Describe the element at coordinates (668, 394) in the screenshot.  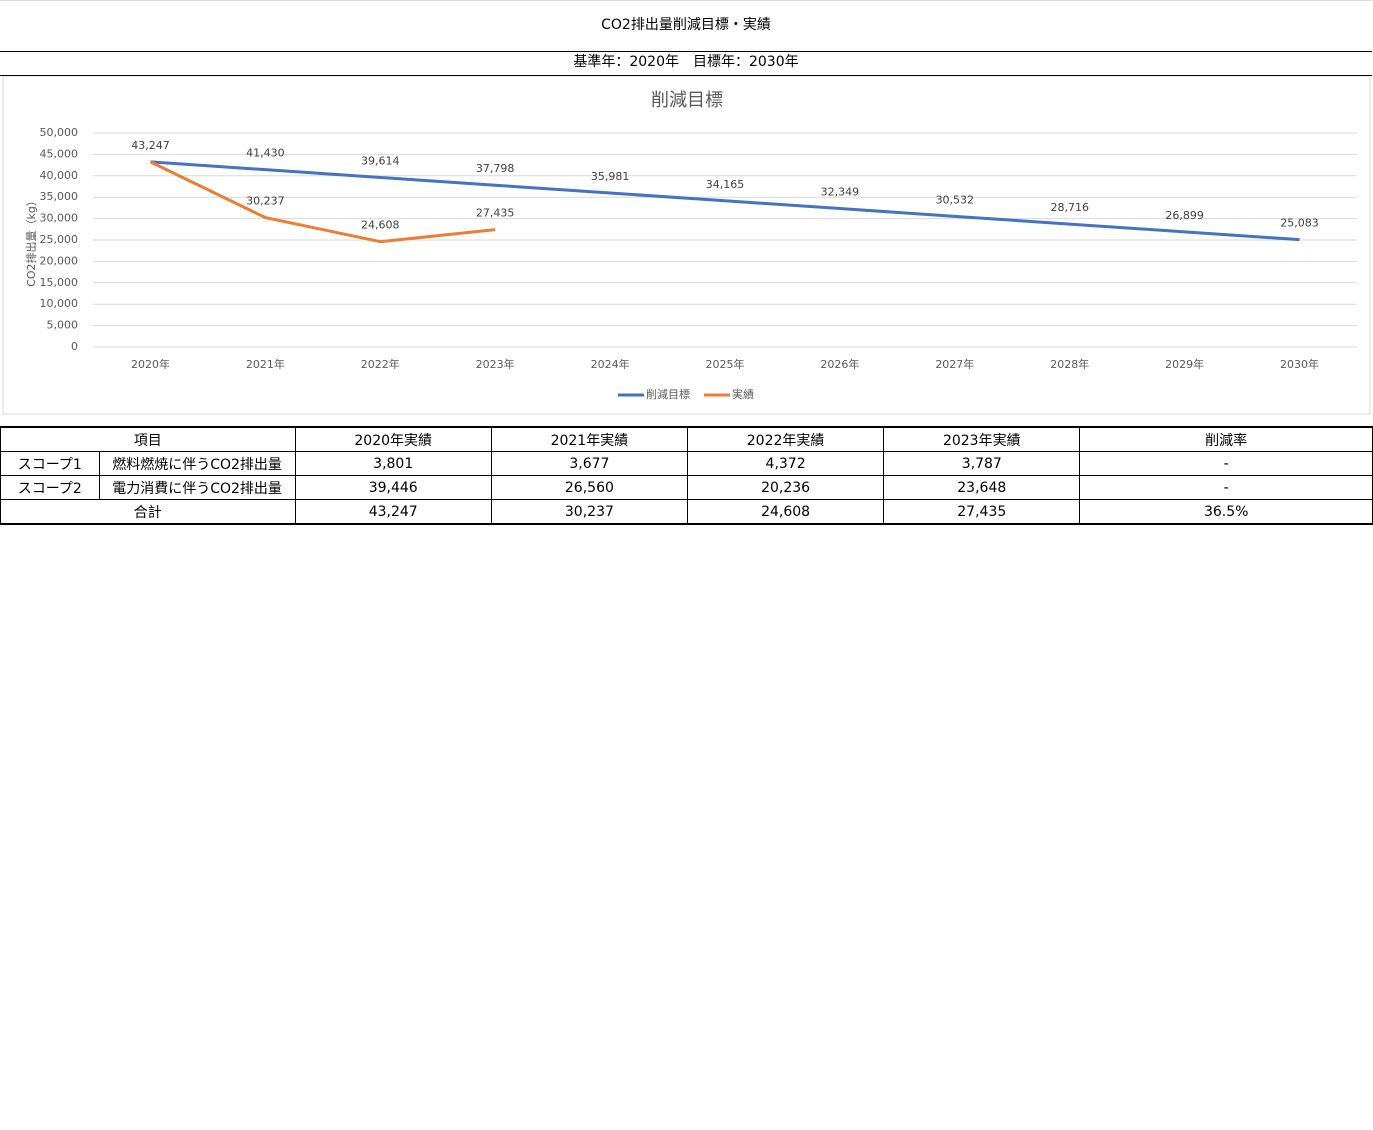
I see `legend-label: 削減目標` at that location.